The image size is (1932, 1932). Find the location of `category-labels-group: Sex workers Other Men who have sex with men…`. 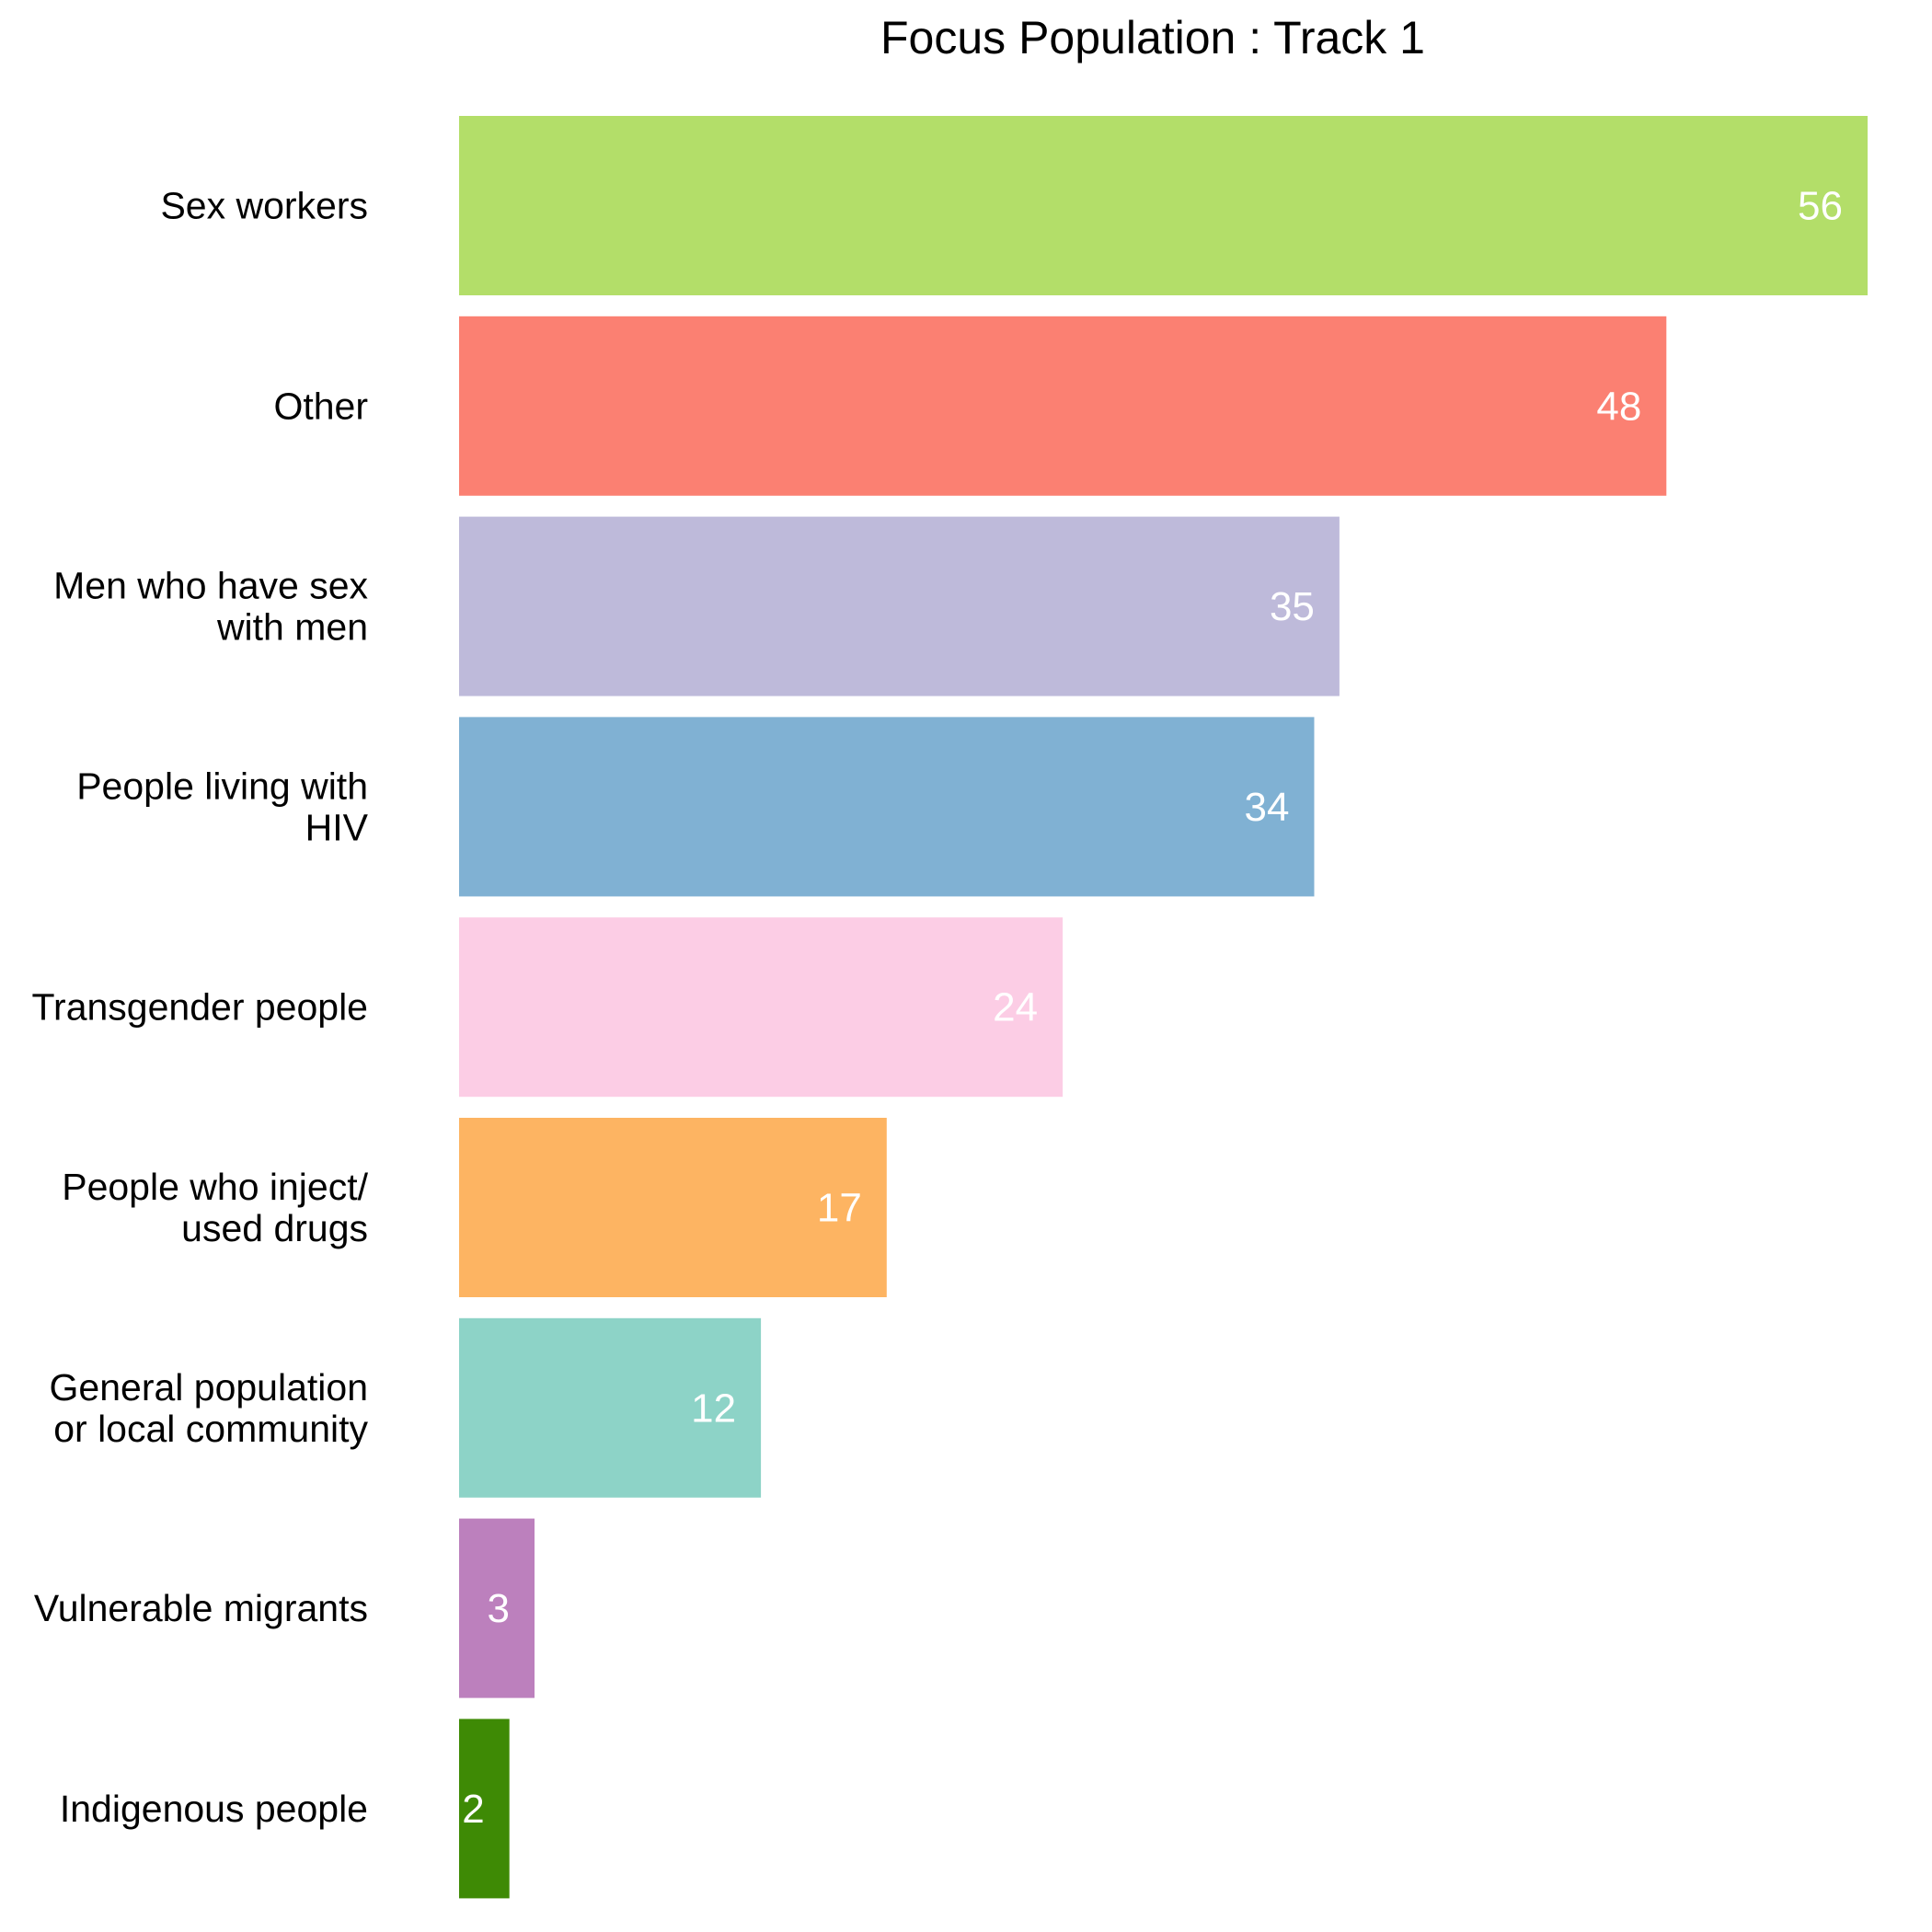

category-labels-group: Sex workers Other Men who have sex with men… is located at coordinates (200, 1007).